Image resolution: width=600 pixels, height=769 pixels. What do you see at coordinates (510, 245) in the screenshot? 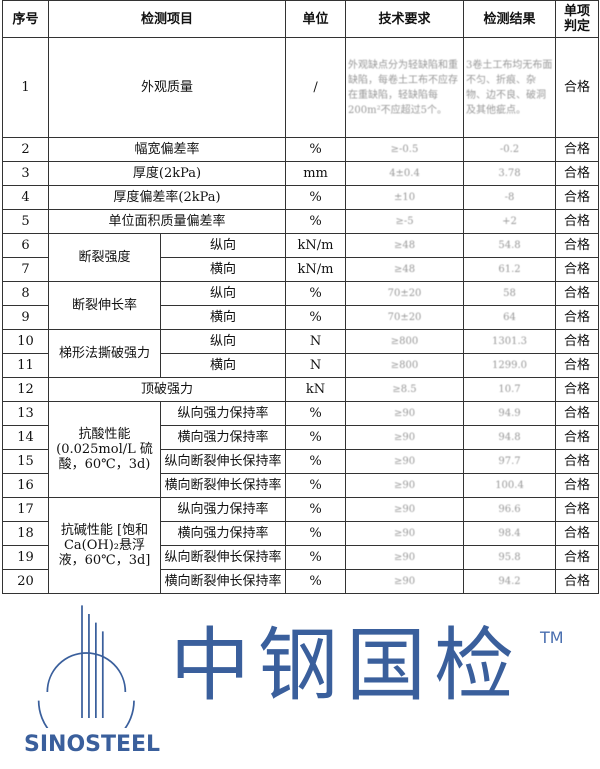
I see `result: 54.8` at bounding box center [510, 245].